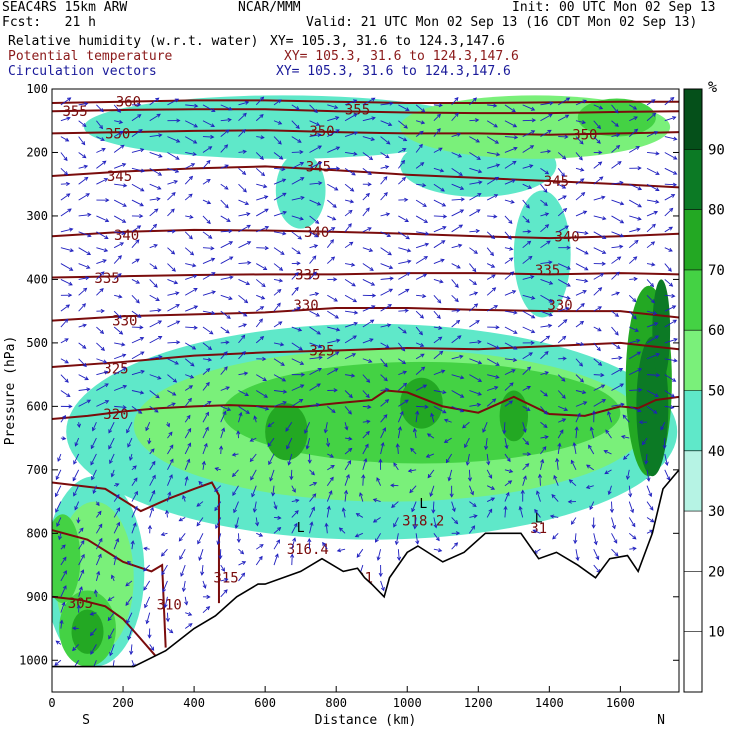 Image resolution: width=740 pixels, height=740 pixels. What do you see at coordinates (37, 216) in the screenshot?
I see `y-tick-label: 300` at bounding box center [37, 216].